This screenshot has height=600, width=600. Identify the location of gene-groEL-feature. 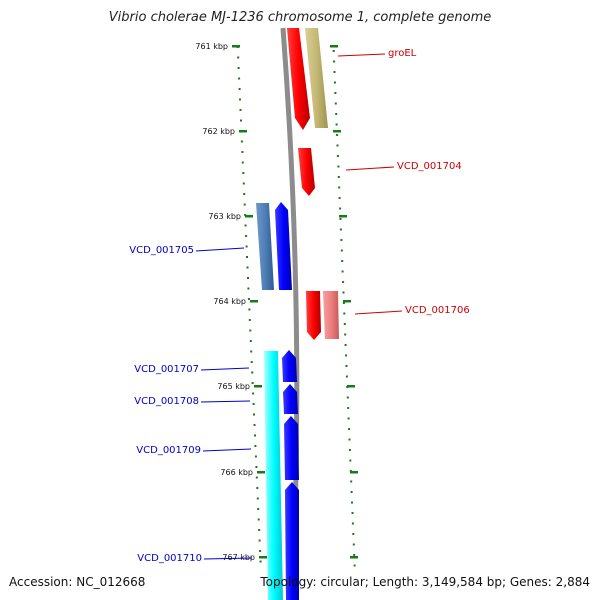
(307, 79).